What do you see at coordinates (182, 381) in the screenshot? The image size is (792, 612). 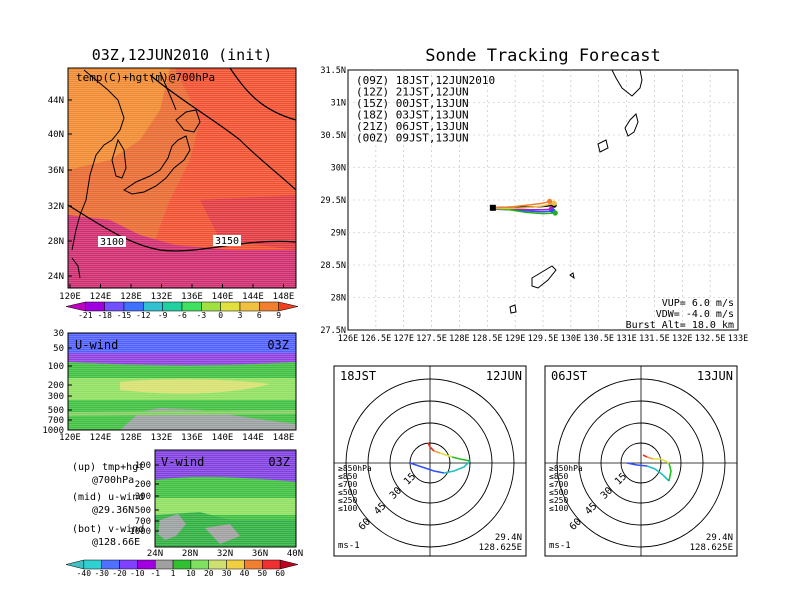 I see `u-stripe-overlay` at bounding box center [182, 381].